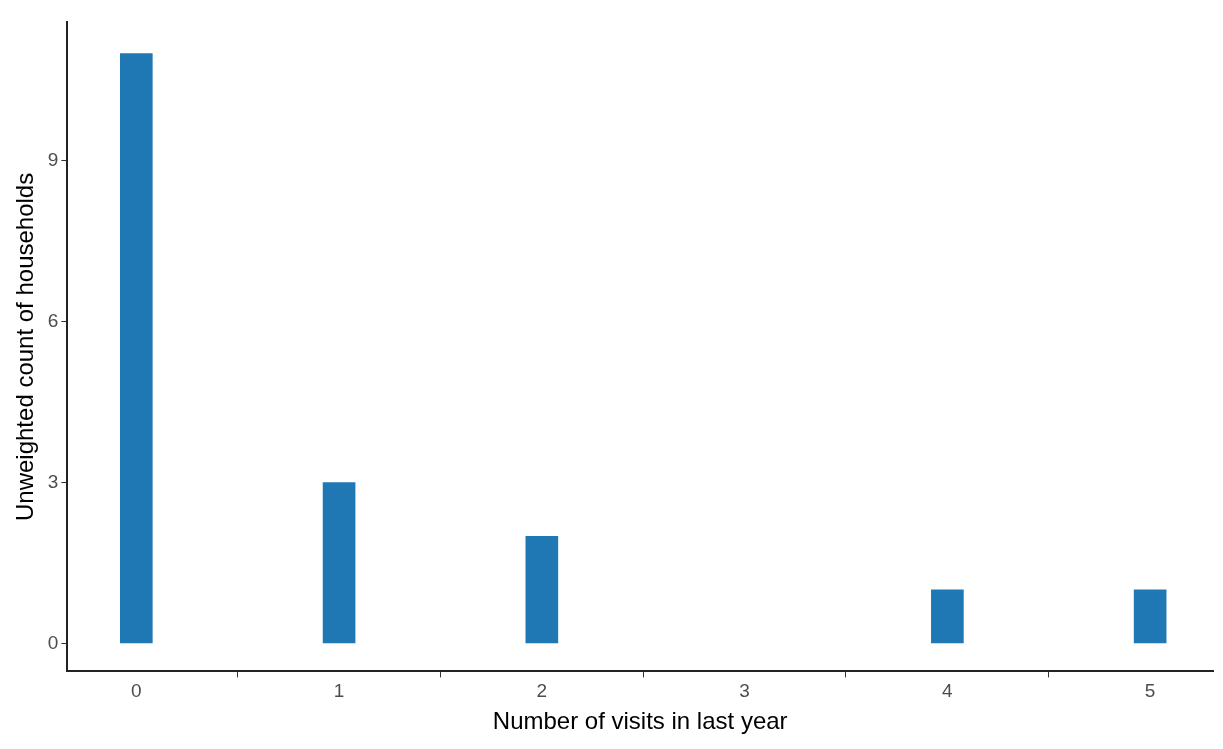  Describe the element at coordinates (1150, 691) in the screenshot. I see `x-tick-label: 5` at that location.